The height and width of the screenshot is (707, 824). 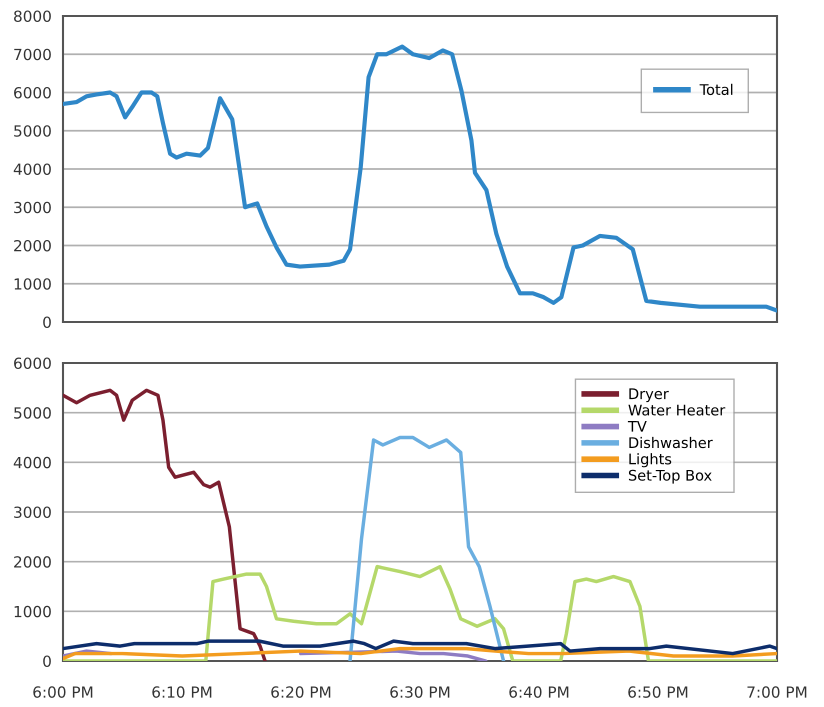 What do you see at coordinates (538, 692) in the screenshot?
I see `x-tick-label: 6:40 PM` at bounding box center [538, 692].